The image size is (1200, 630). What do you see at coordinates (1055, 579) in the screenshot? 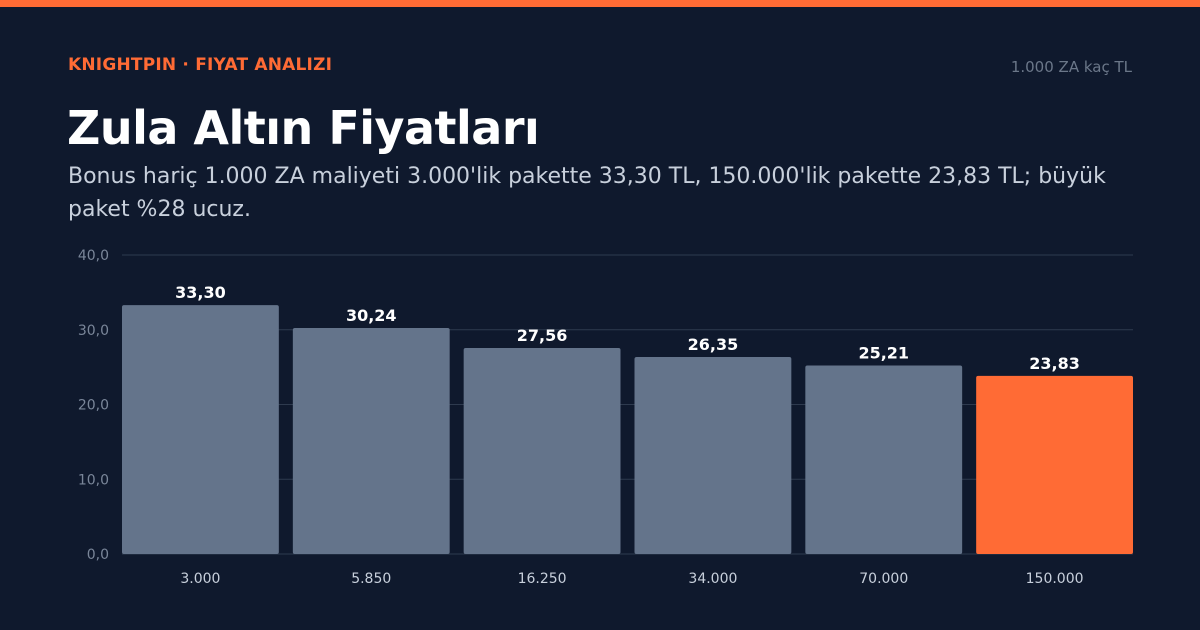
I see `x-tick-label: 150.000` at bounding box center [1055, 579].